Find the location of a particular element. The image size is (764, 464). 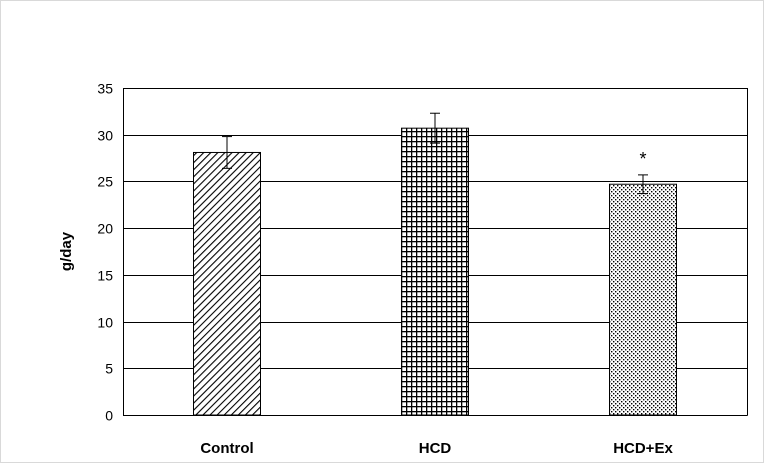

y-axis-title: g/day is located at coordinates (66, 251).